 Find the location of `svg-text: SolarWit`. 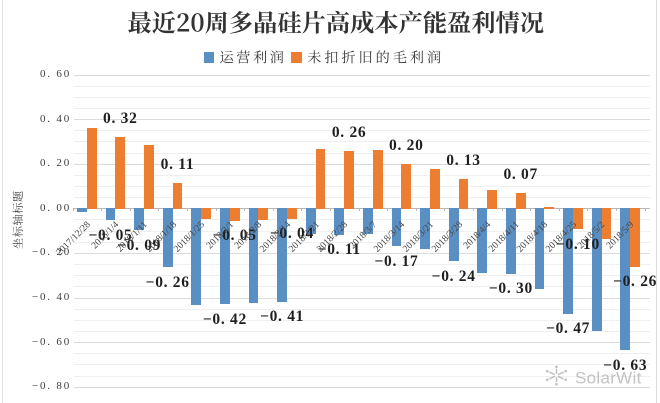

svg-text: SolarWit is located at coordinates (608, 378).